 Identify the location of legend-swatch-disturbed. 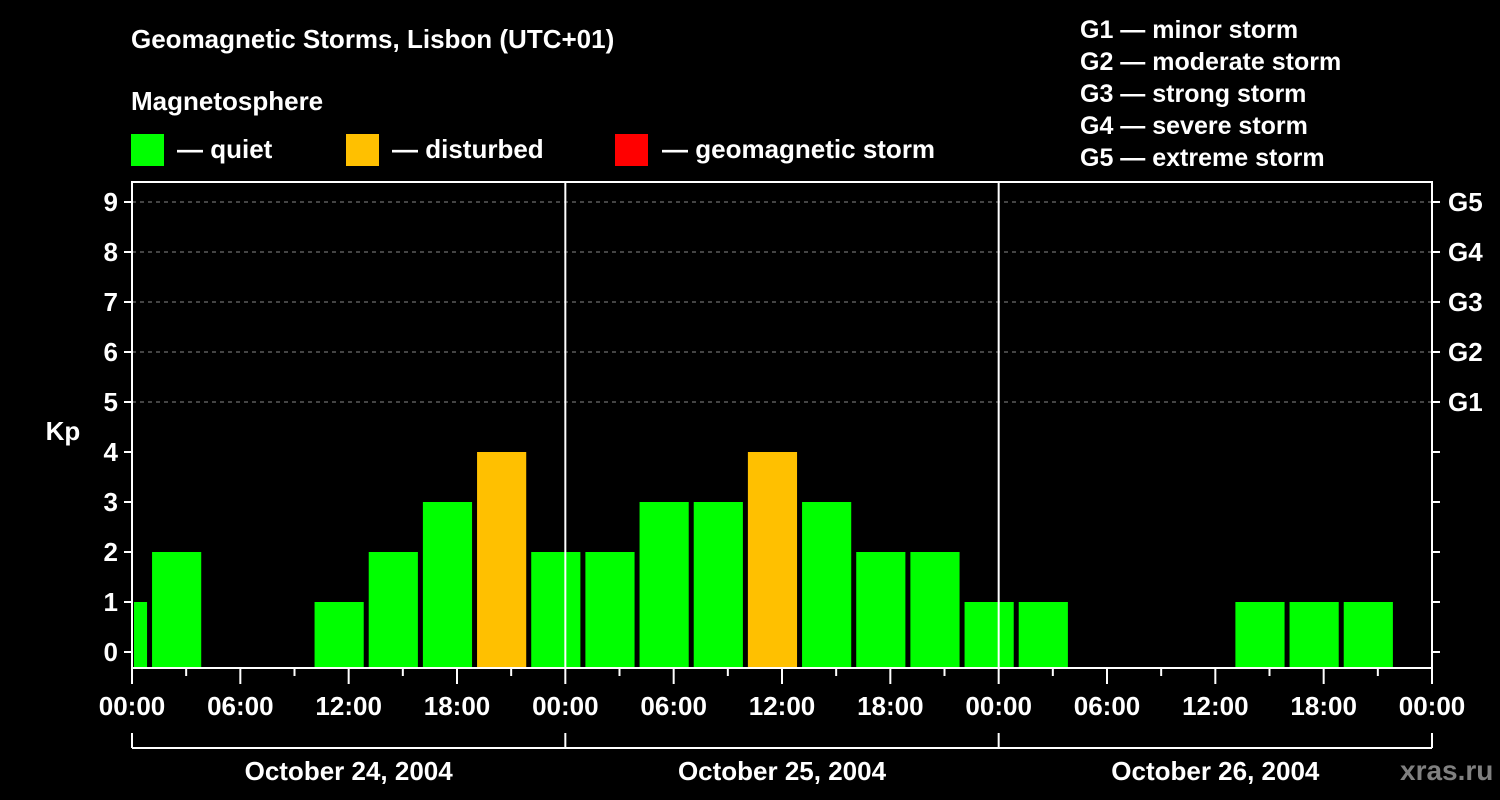
(362, 150).